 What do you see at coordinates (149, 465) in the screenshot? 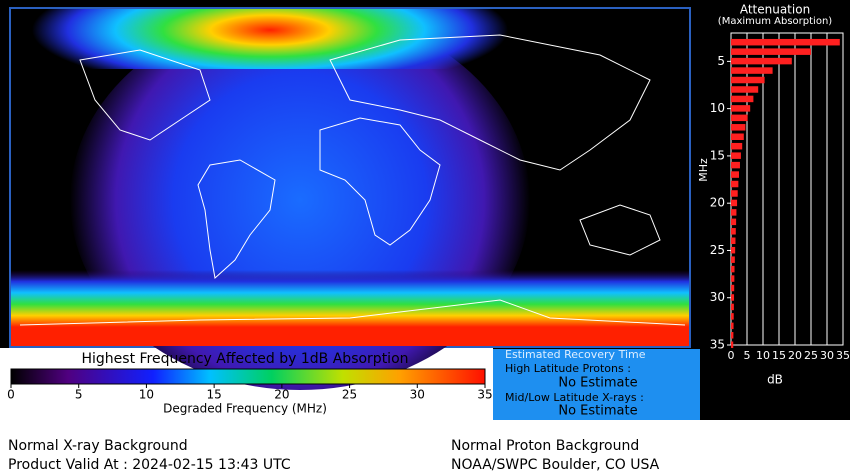
I see `footer-text: Product Valid At : 2024-02-15 13:43 UTC` at bounding box center [149, 465].